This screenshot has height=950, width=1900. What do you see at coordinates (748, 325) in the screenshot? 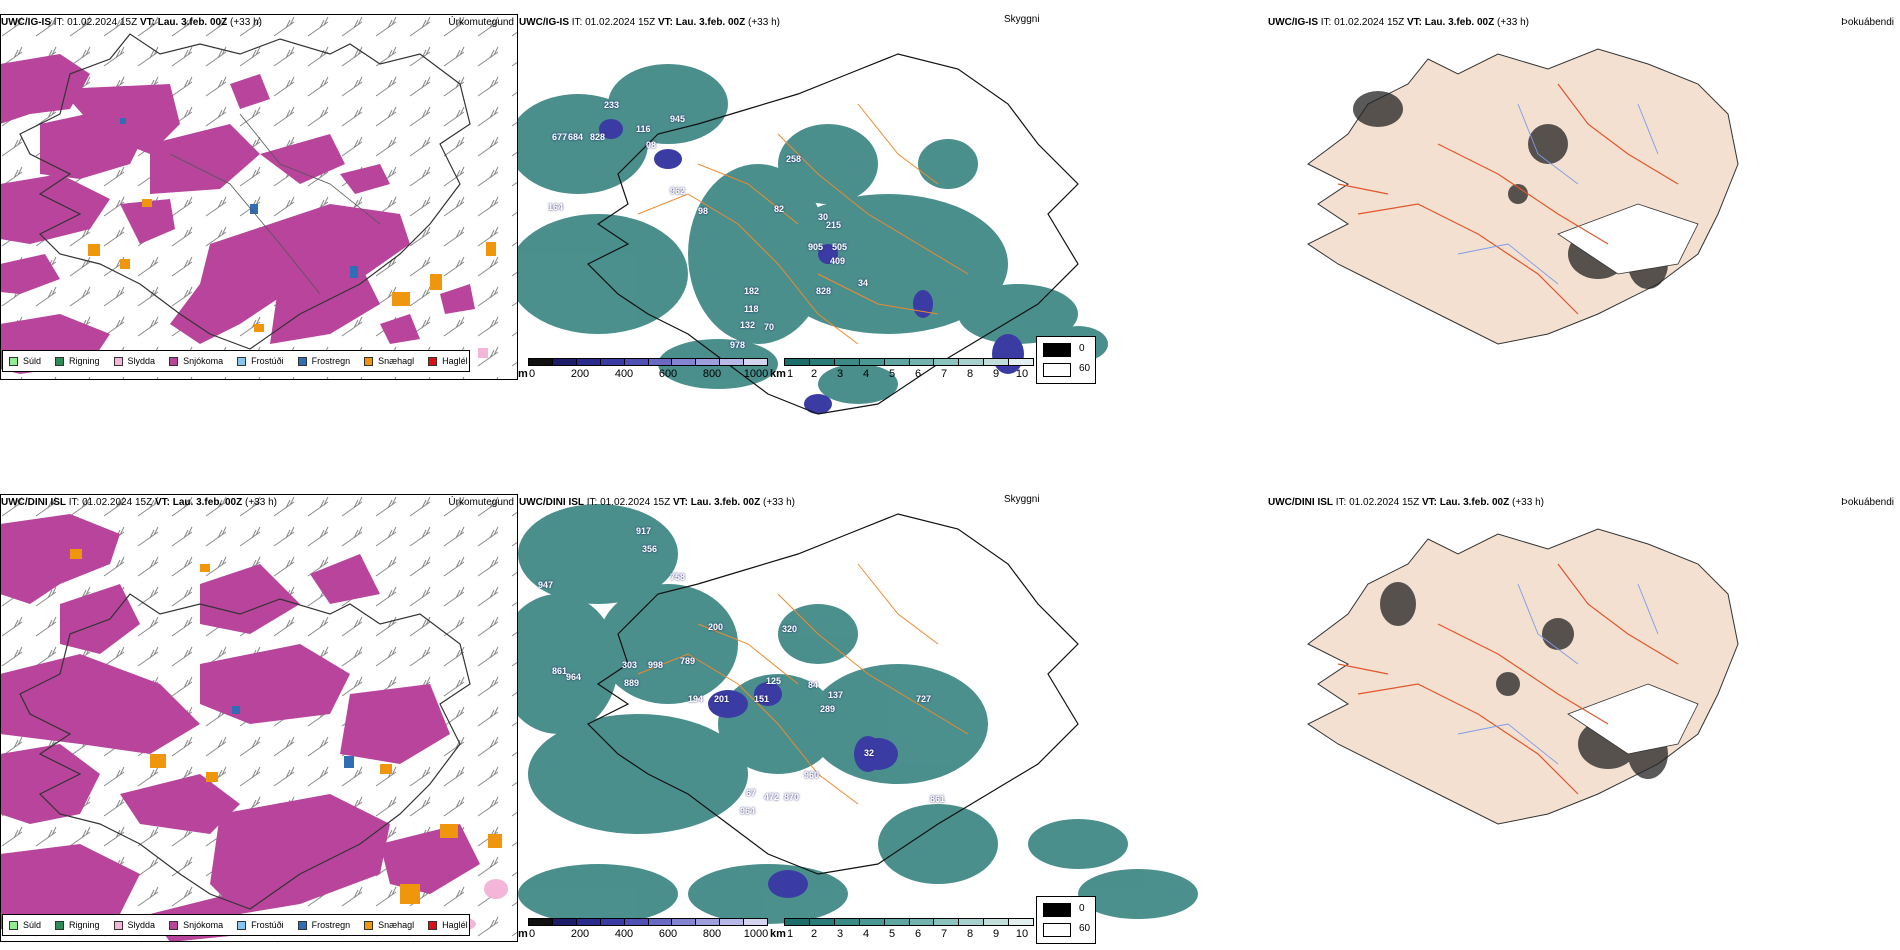
I see `cloud-base-label: 132` at bounding box center [748, 325].